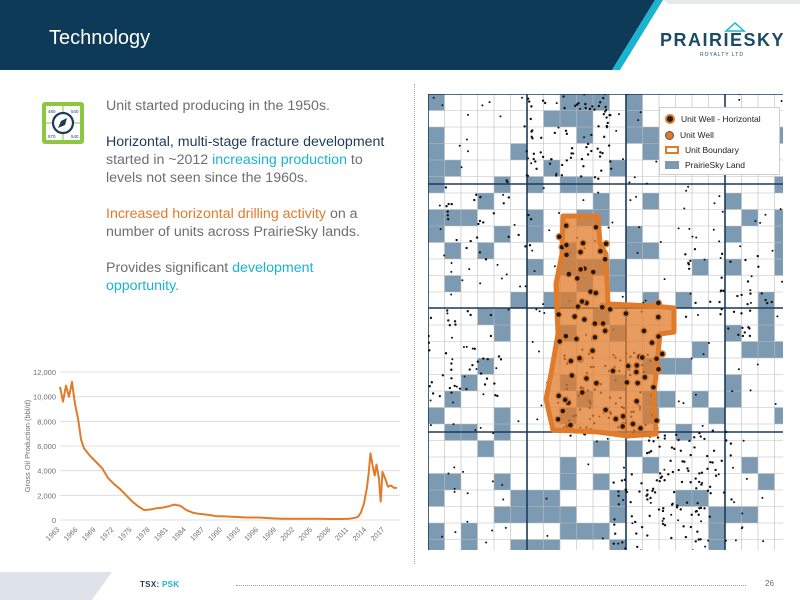 Image resolution: width=800 pixels, height=600 pixels. What do you see at coordinates (125, 534) in the screenshot?
I see `x-tick-label: 1975` at bounding box center [125, 534].